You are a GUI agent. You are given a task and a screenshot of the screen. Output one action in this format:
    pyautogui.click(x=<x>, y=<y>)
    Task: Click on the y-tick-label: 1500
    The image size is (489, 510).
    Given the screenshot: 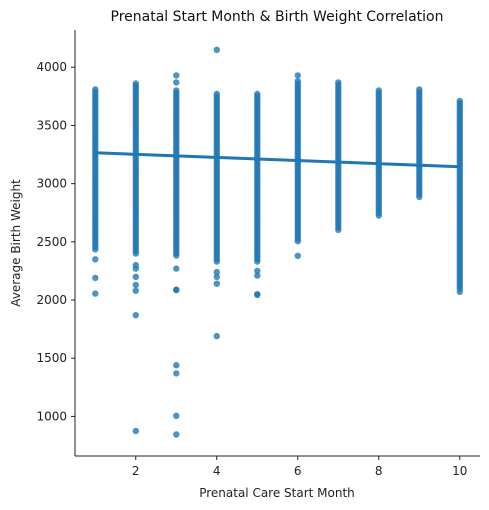 What is the action you would take?
    pyautogui.click(x=51, y=358)
    